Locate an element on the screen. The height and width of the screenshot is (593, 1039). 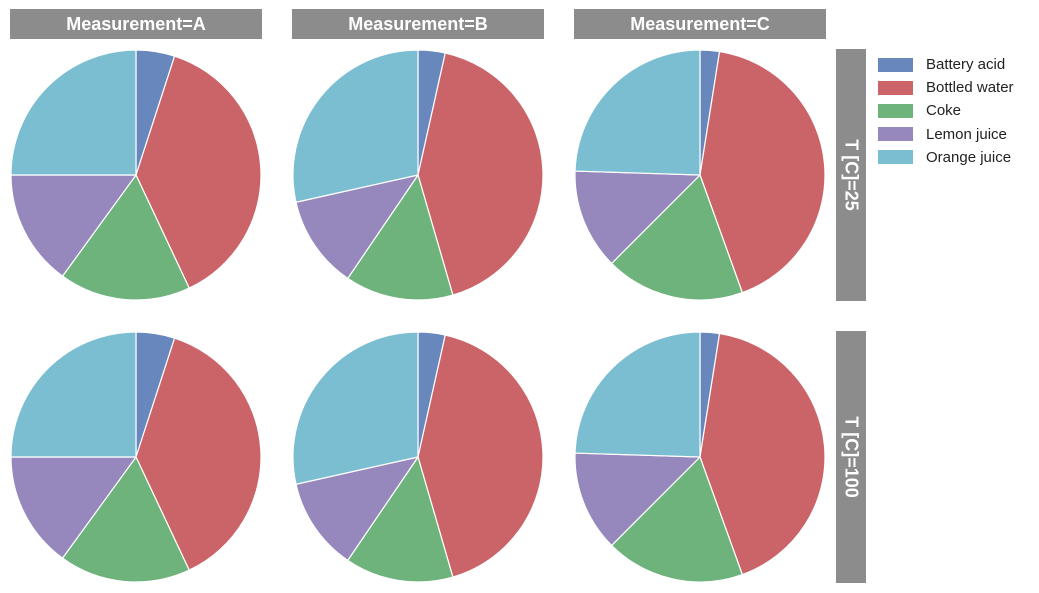
pie-t25-c is located at coordinates (700, 175).